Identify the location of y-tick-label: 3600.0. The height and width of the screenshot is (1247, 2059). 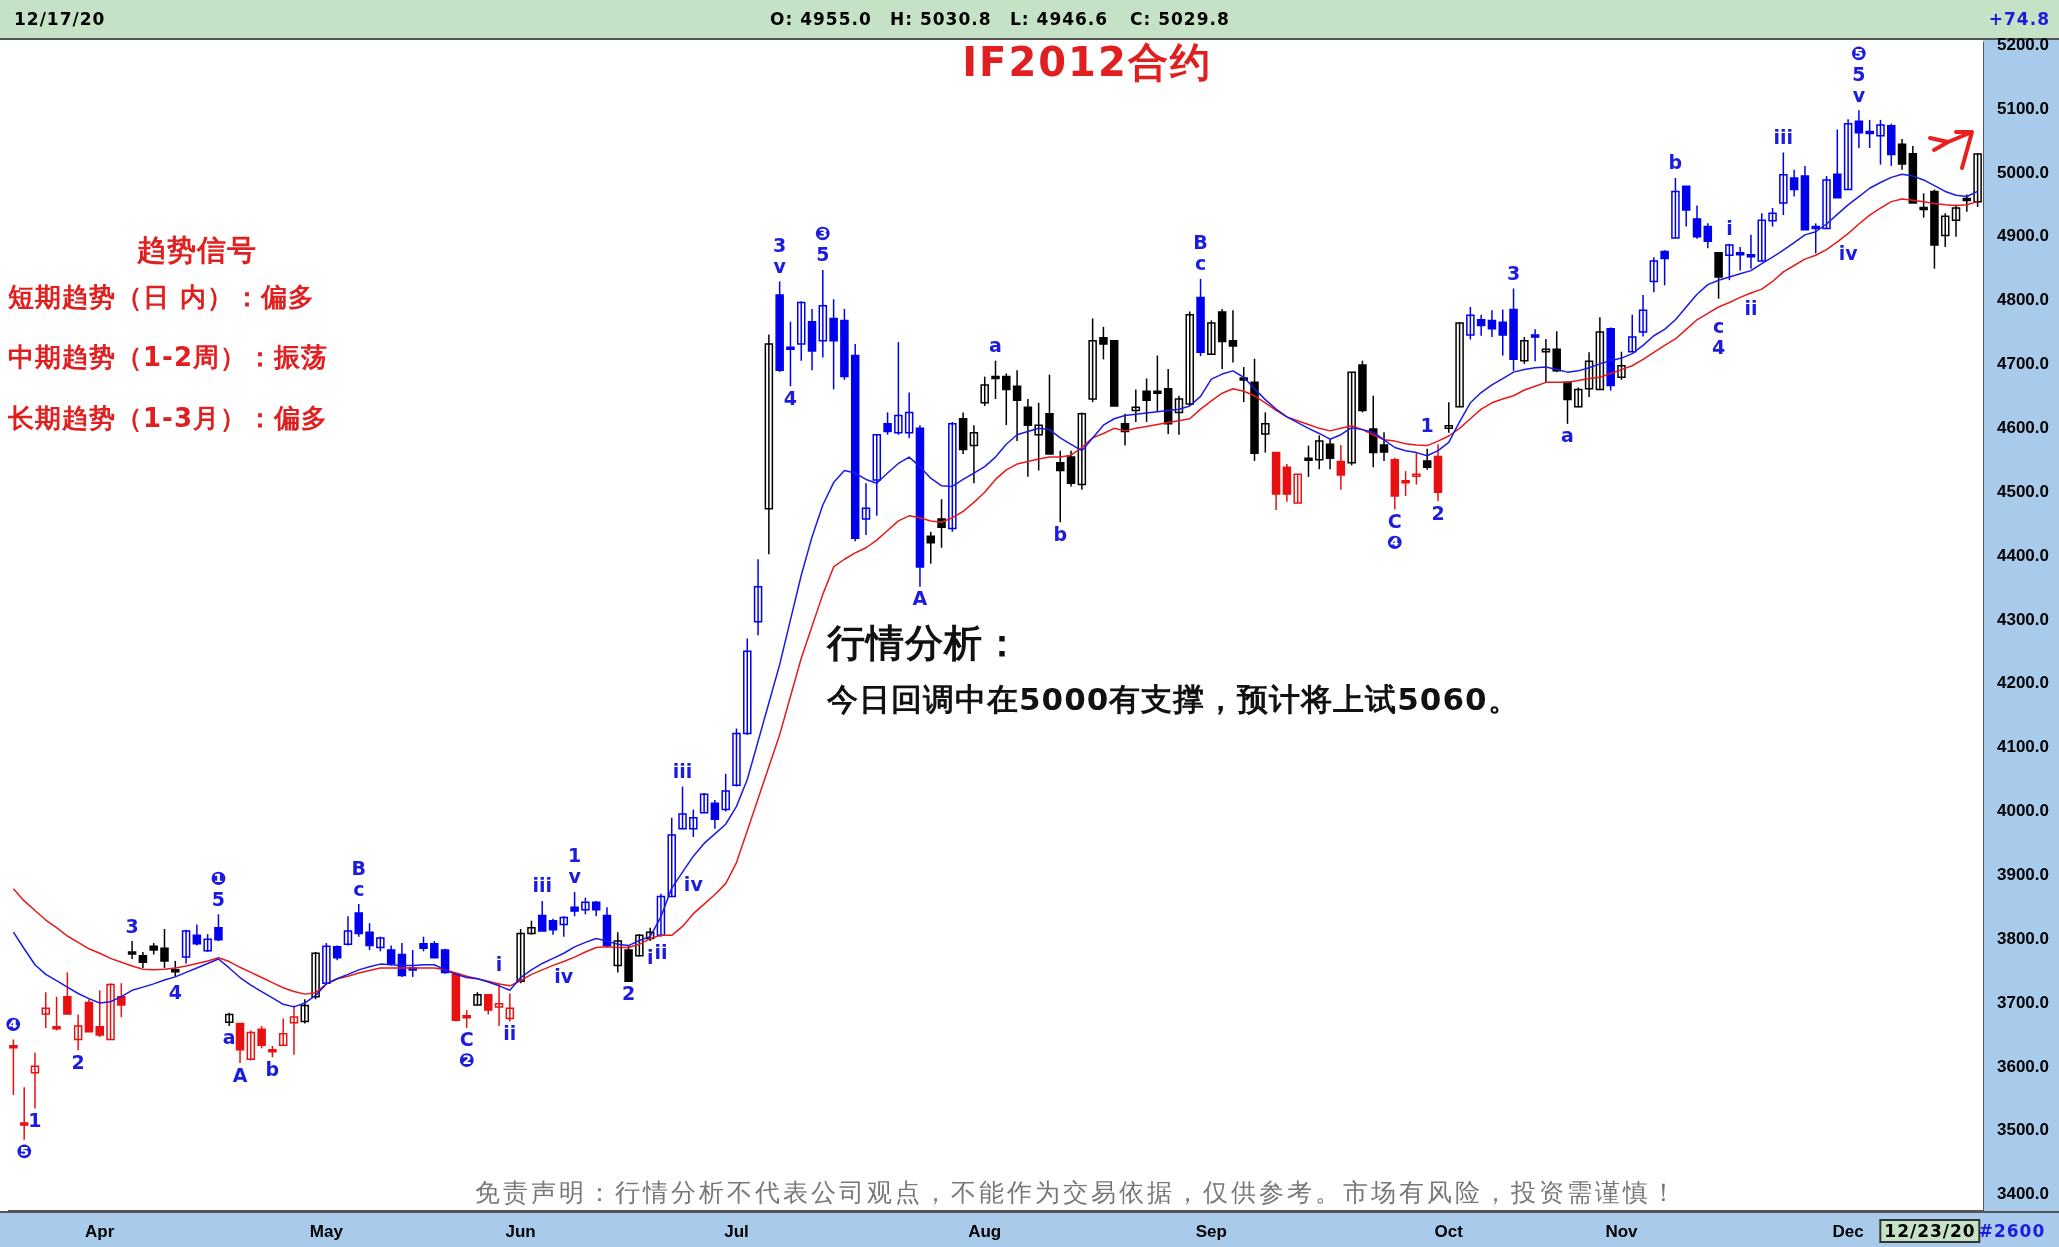
(2023, 1066).